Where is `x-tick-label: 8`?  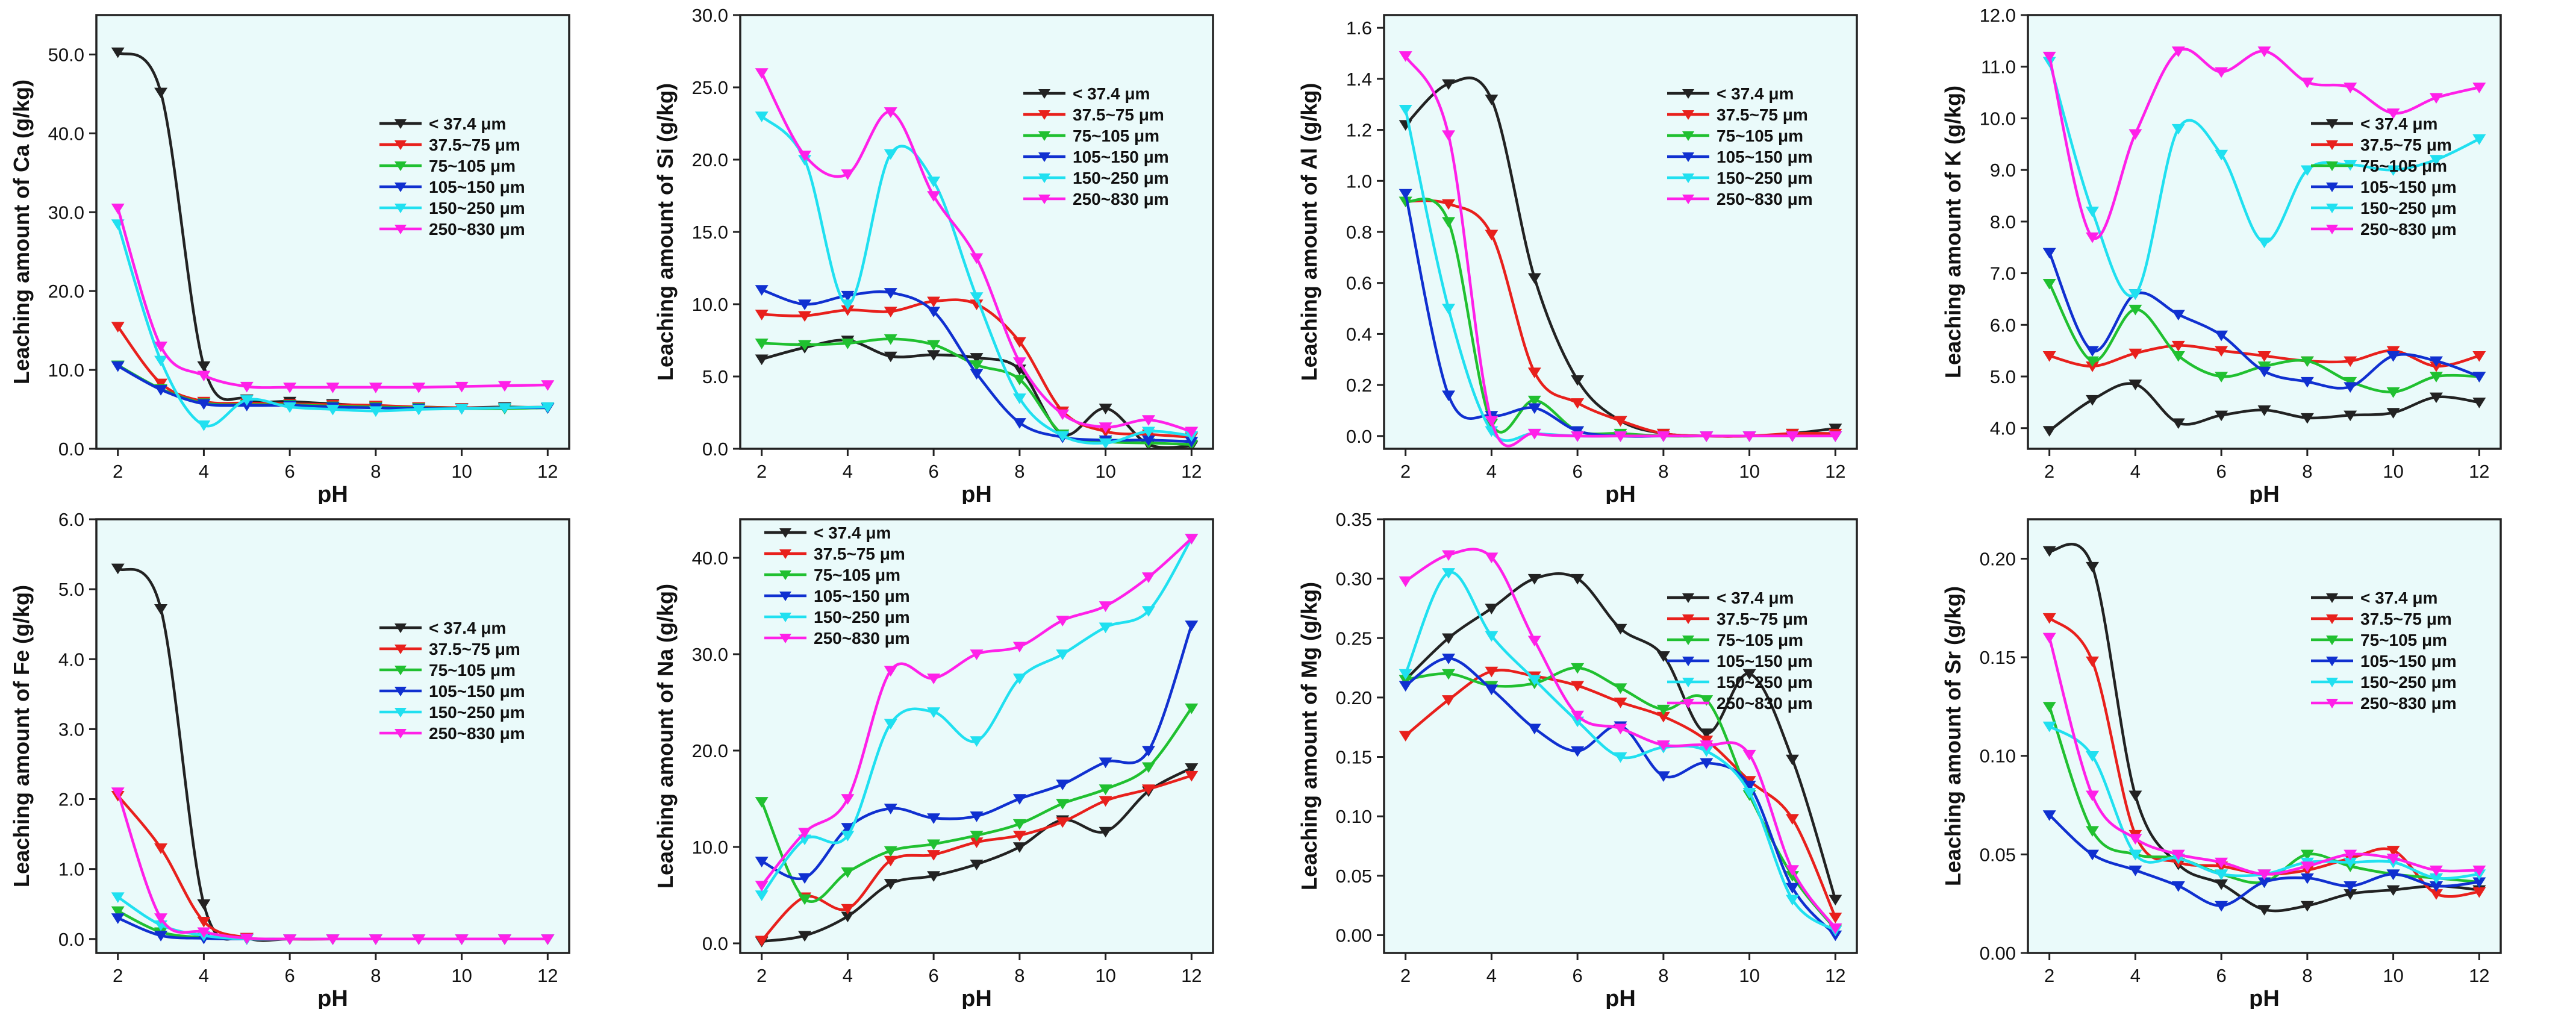
x-tick-label: 8 is located at coordinates (1663, 976).